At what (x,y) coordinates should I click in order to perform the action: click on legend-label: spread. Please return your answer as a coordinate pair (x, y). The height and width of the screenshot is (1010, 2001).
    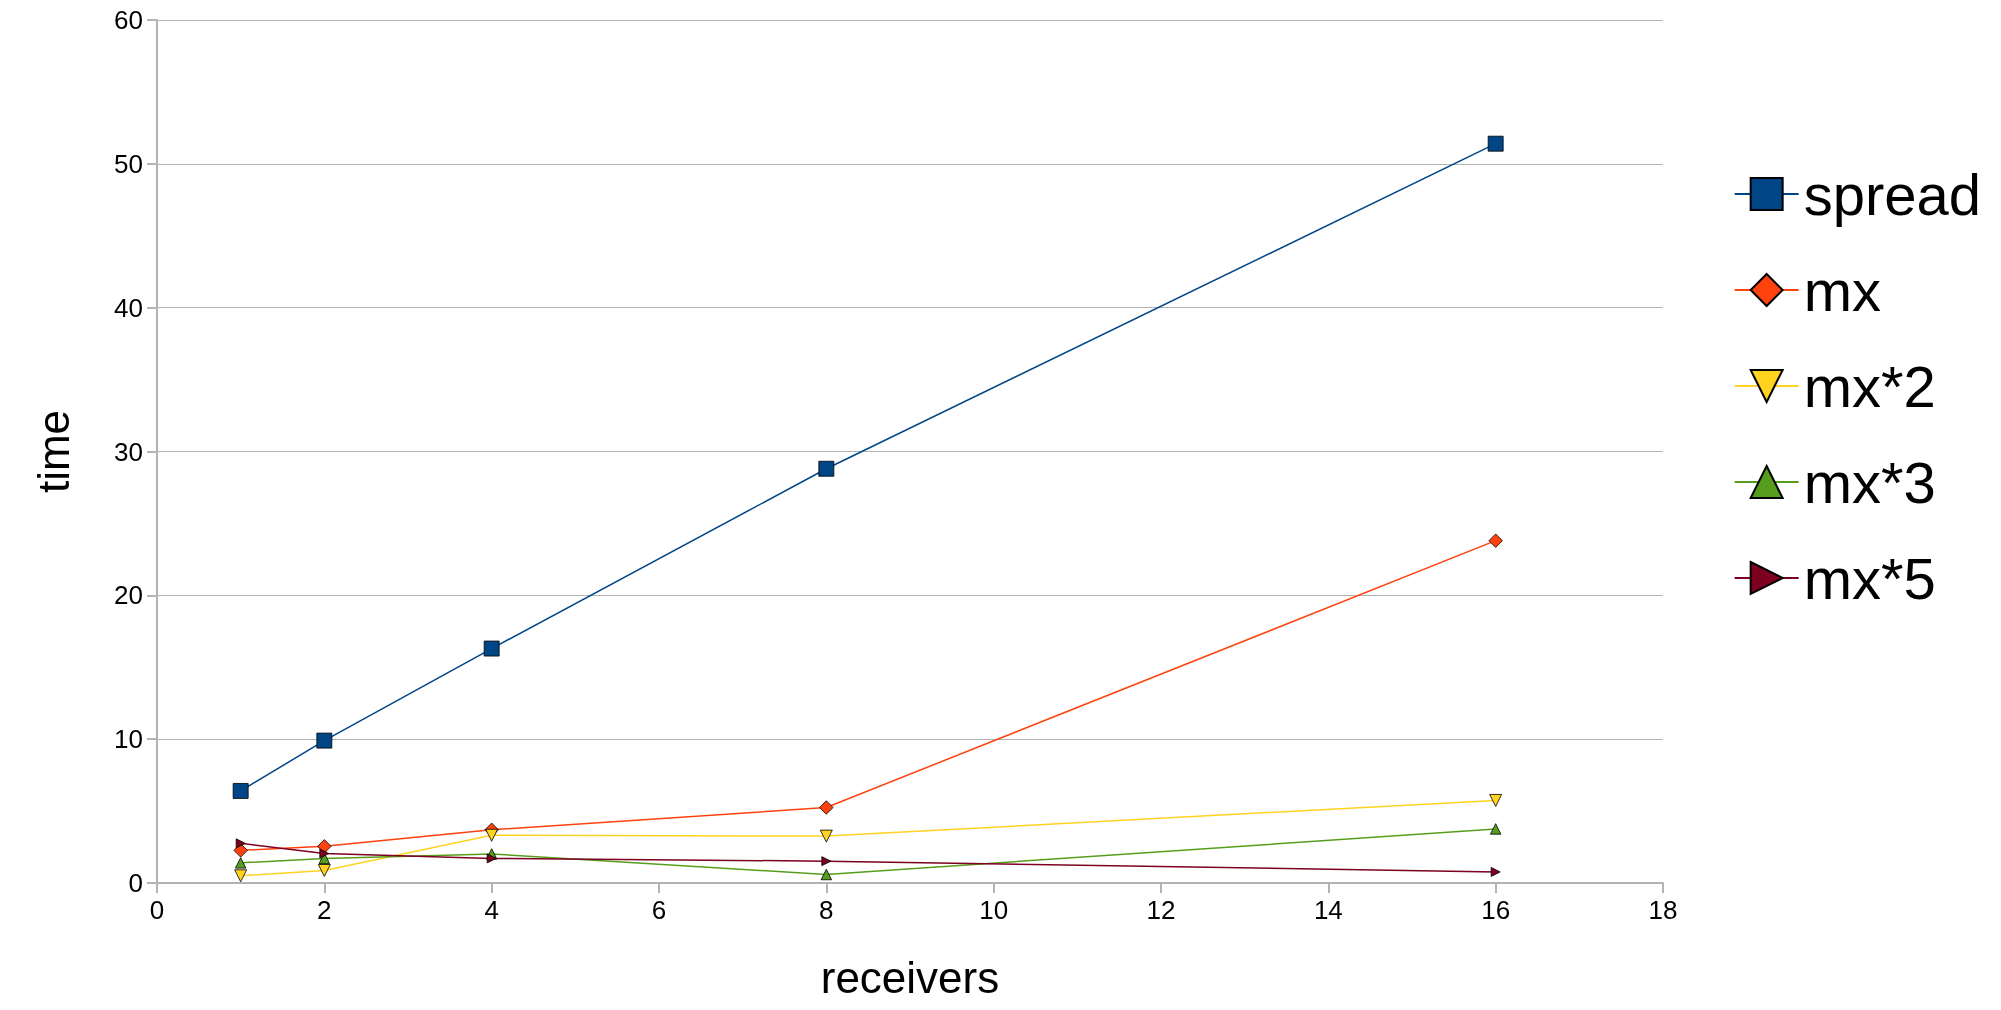
    Looking at the image, I should click on (1892, 194).